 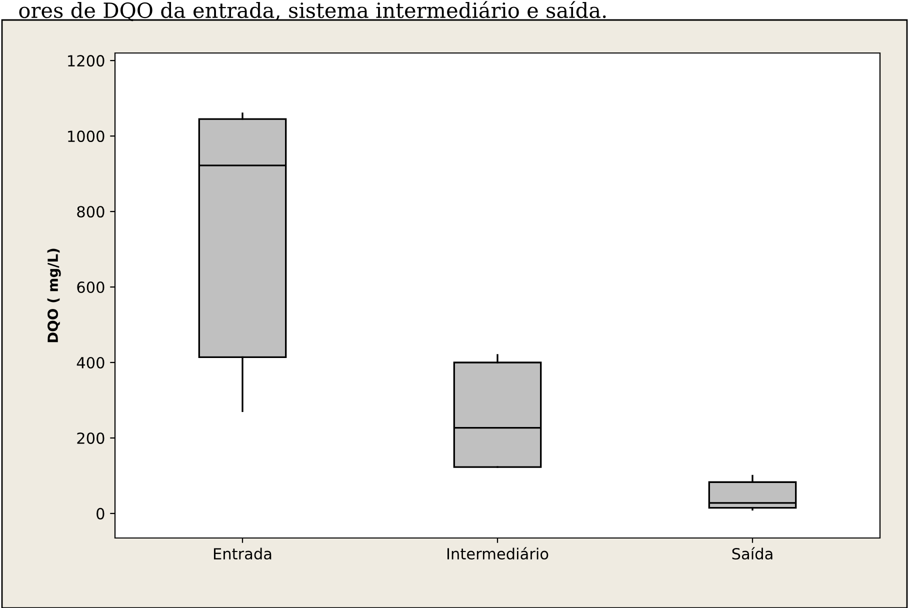 What do you see at coordinates (752, 553) in the screenshot?
I see `x-tick-label: Saída` at bounding box center [752, 553].